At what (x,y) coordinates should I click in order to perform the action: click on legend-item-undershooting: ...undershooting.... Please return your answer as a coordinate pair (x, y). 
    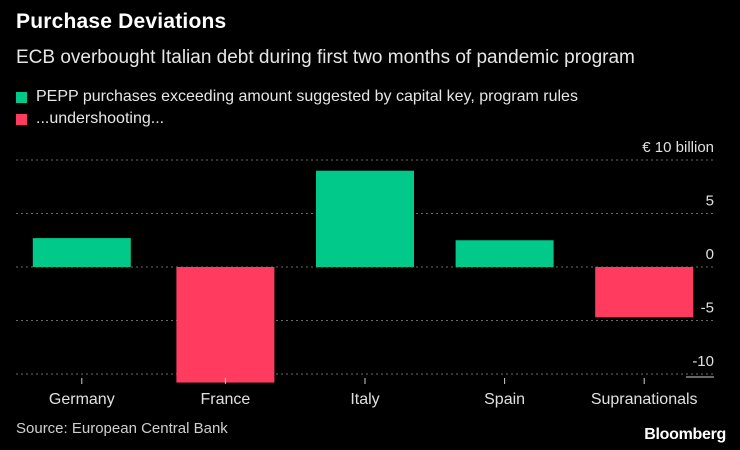
    Looking at the image, I should click on (90, 119).